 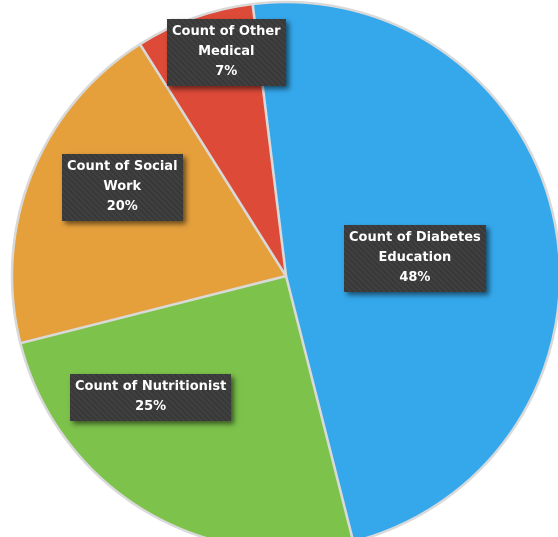 I want to click on data-label-social-work: Count of Social Work 20%, so click(x=122, y=187).